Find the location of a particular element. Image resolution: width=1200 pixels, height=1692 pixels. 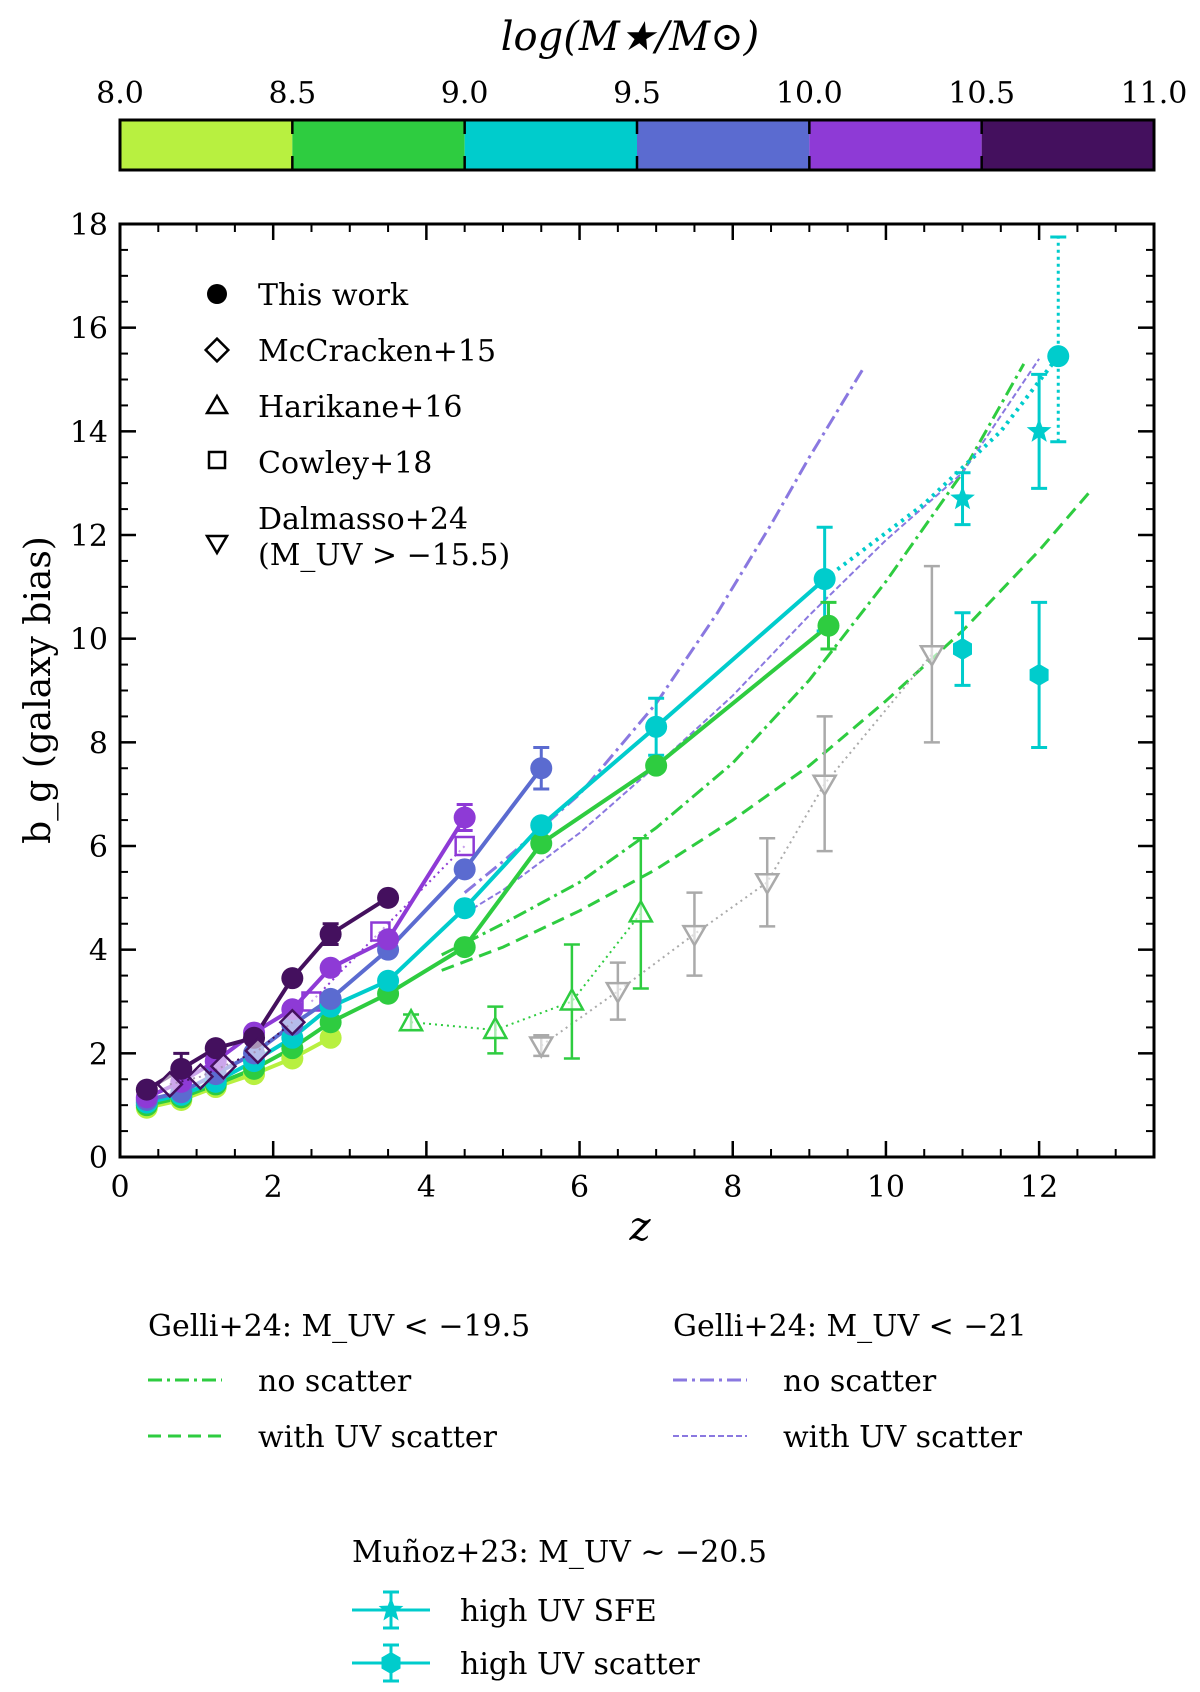

legend-cowley-marker is located at coordinates (217, 460).